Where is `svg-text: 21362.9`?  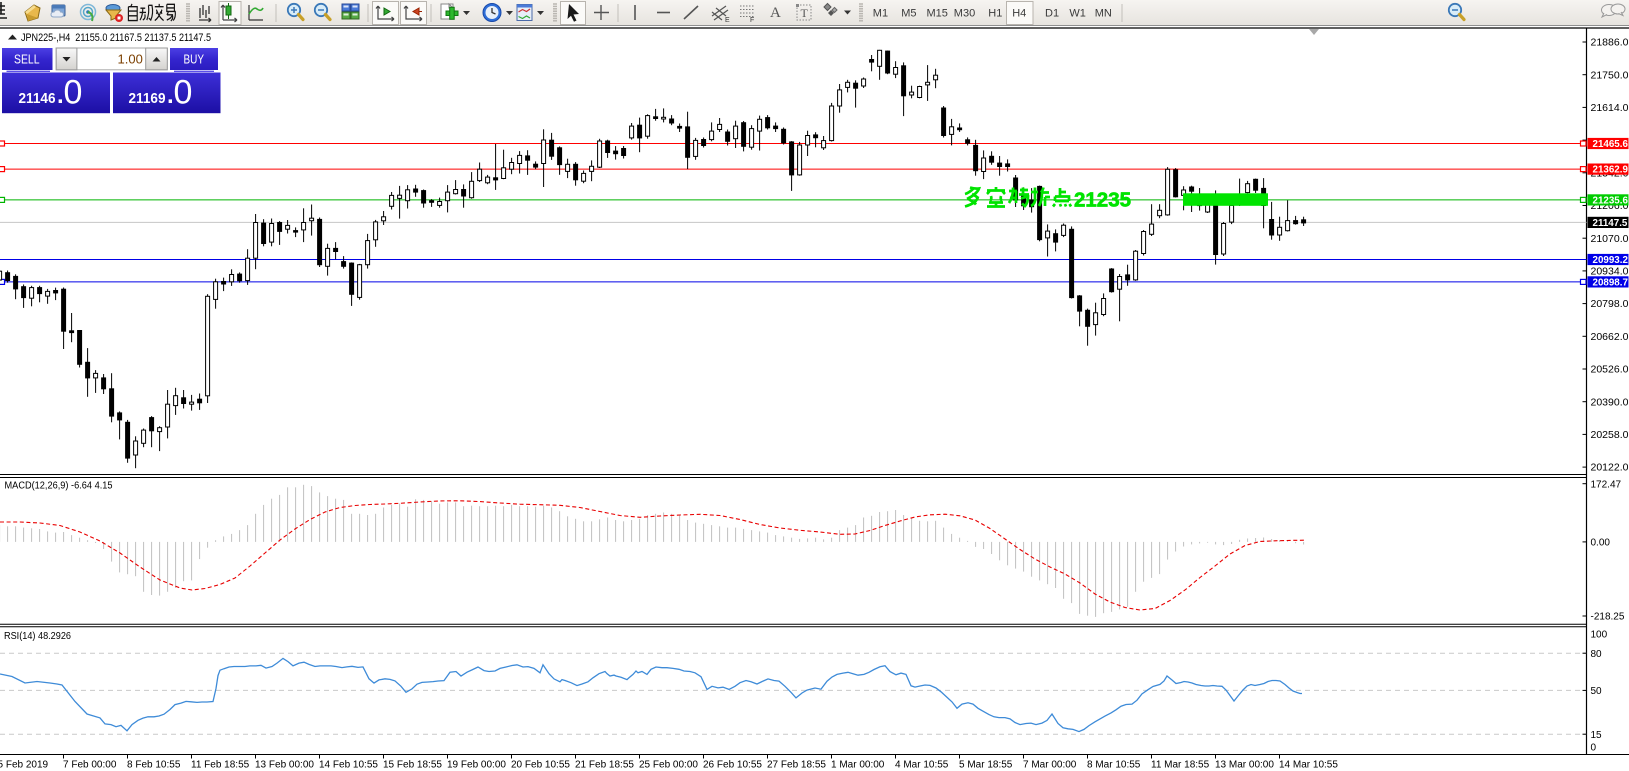 svg-text: 21362.9 is located at coordinates (1611, 170).